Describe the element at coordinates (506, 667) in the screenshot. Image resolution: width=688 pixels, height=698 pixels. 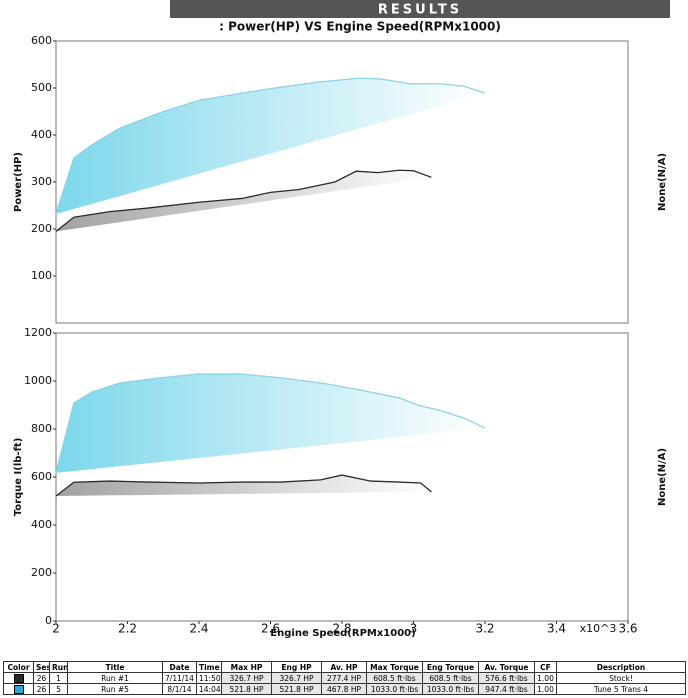
I see `column-header: Av. Torque` at that location.